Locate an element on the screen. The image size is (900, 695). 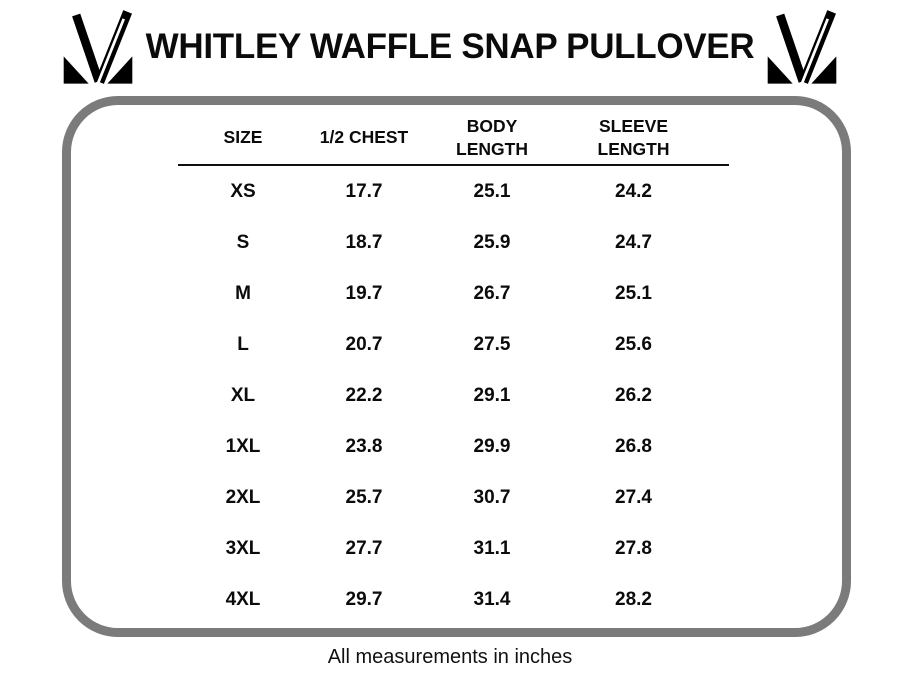
size-cell: M is located at coordinates (243, 293).